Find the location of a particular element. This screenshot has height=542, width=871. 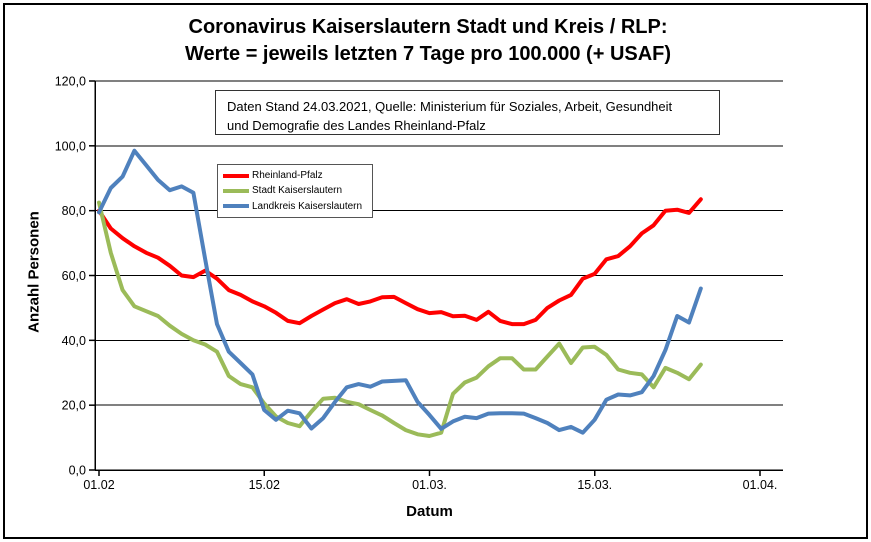

y-tick-label-100,0: 100,0 is located at coordinates (70, 146).